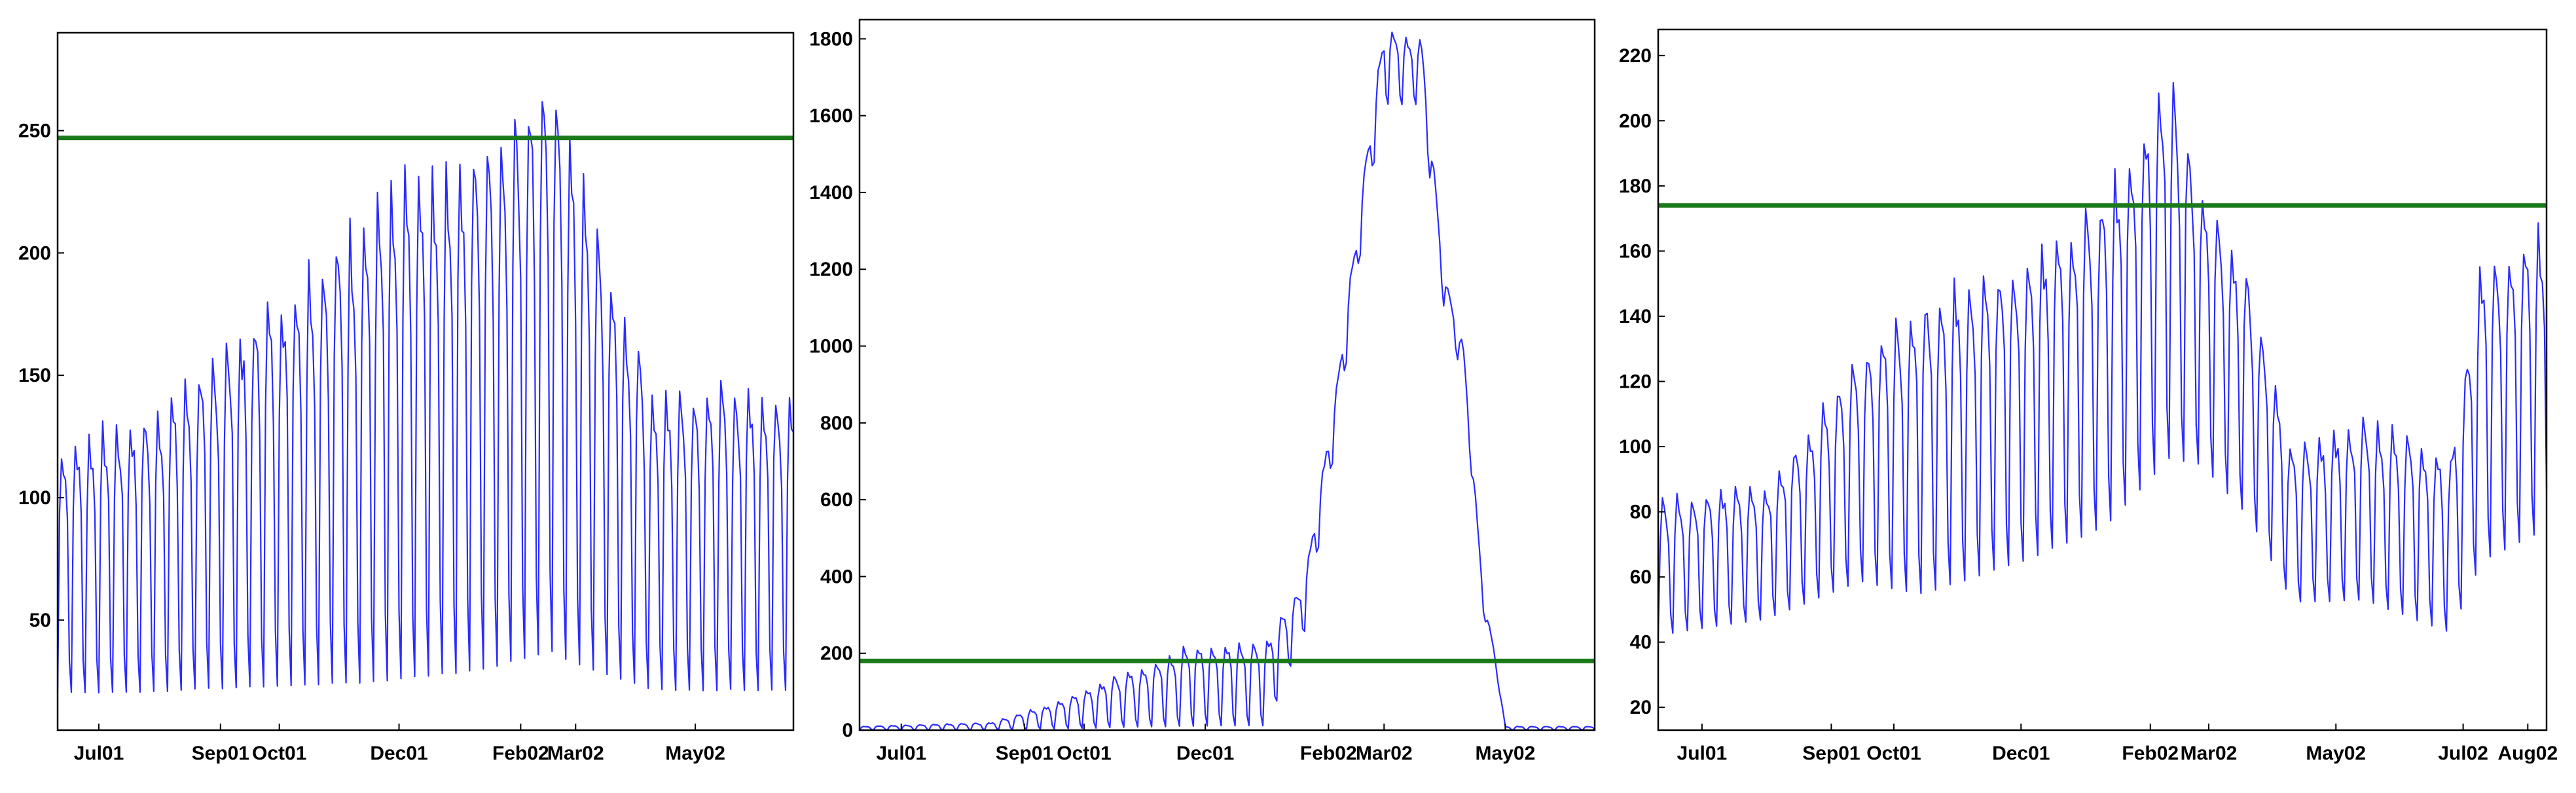 This screenshot has height=793, width=2576. Describe the element at coordinates (831, 193) in the screenshot. I see `y-tick-label: 1400` at that location.